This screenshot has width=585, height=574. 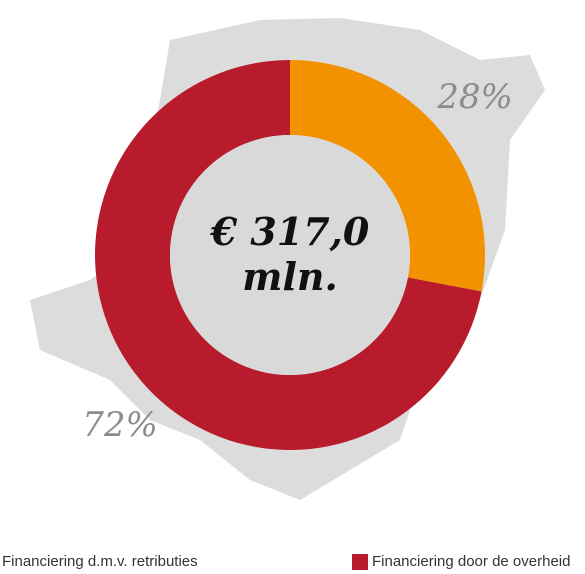 What do you see at coordinates (290, 276) in the screenshot?
I see `center-label: mln.` at bounding box center [290, 276].